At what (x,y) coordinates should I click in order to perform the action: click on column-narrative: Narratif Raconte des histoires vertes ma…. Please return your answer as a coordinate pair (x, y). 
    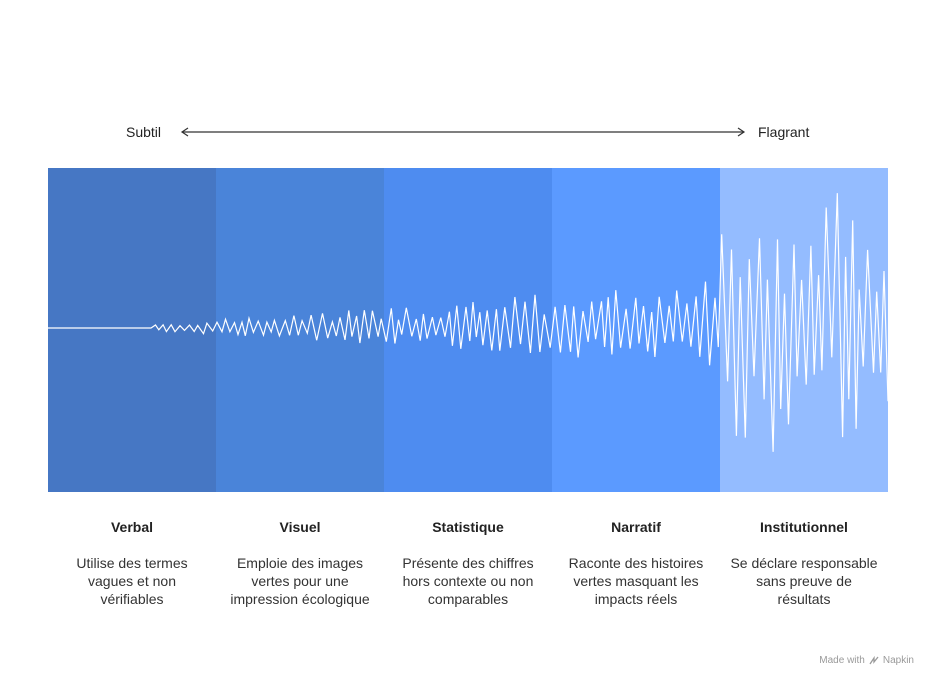
    Looking at the image, I should click on (636, 563).